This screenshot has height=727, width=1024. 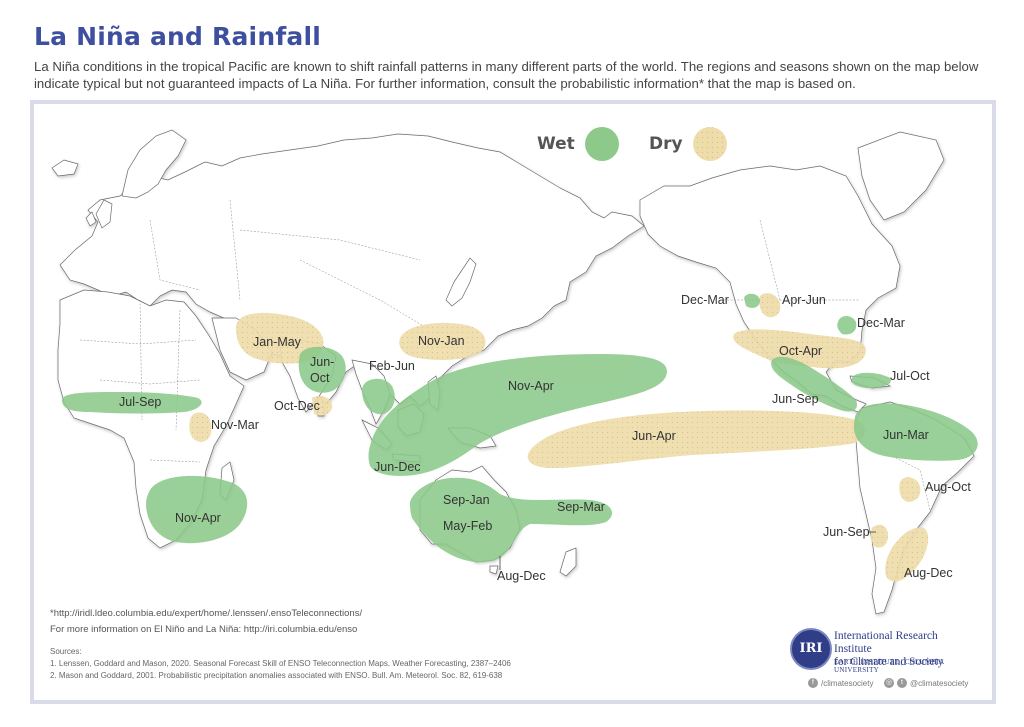 What do you see at coordinates (939, 683) in the screenshot?
I see `instagram-twitter-handle-text: @climatesociety` at bounding box center [939, 683].